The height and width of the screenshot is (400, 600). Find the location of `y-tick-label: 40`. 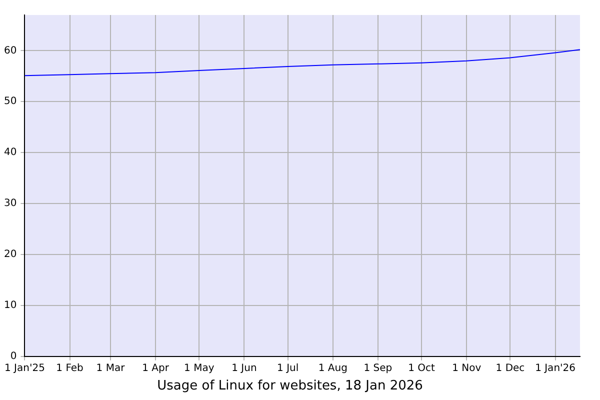

y-tick-label: 40 is located at coordinates (10, 152).